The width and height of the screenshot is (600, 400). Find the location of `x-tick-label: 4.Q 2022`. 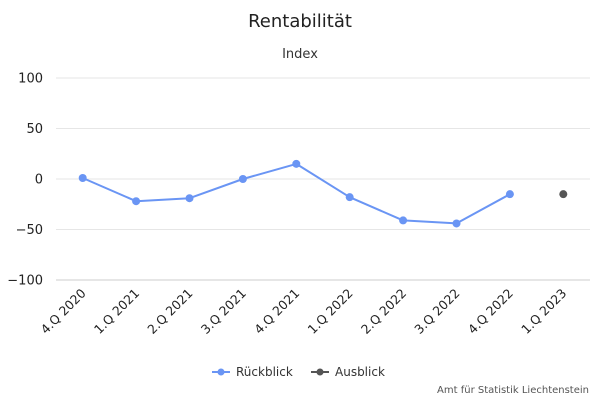

x-tick-label: 4.Q 2022 is located at coordinates (490, 311).